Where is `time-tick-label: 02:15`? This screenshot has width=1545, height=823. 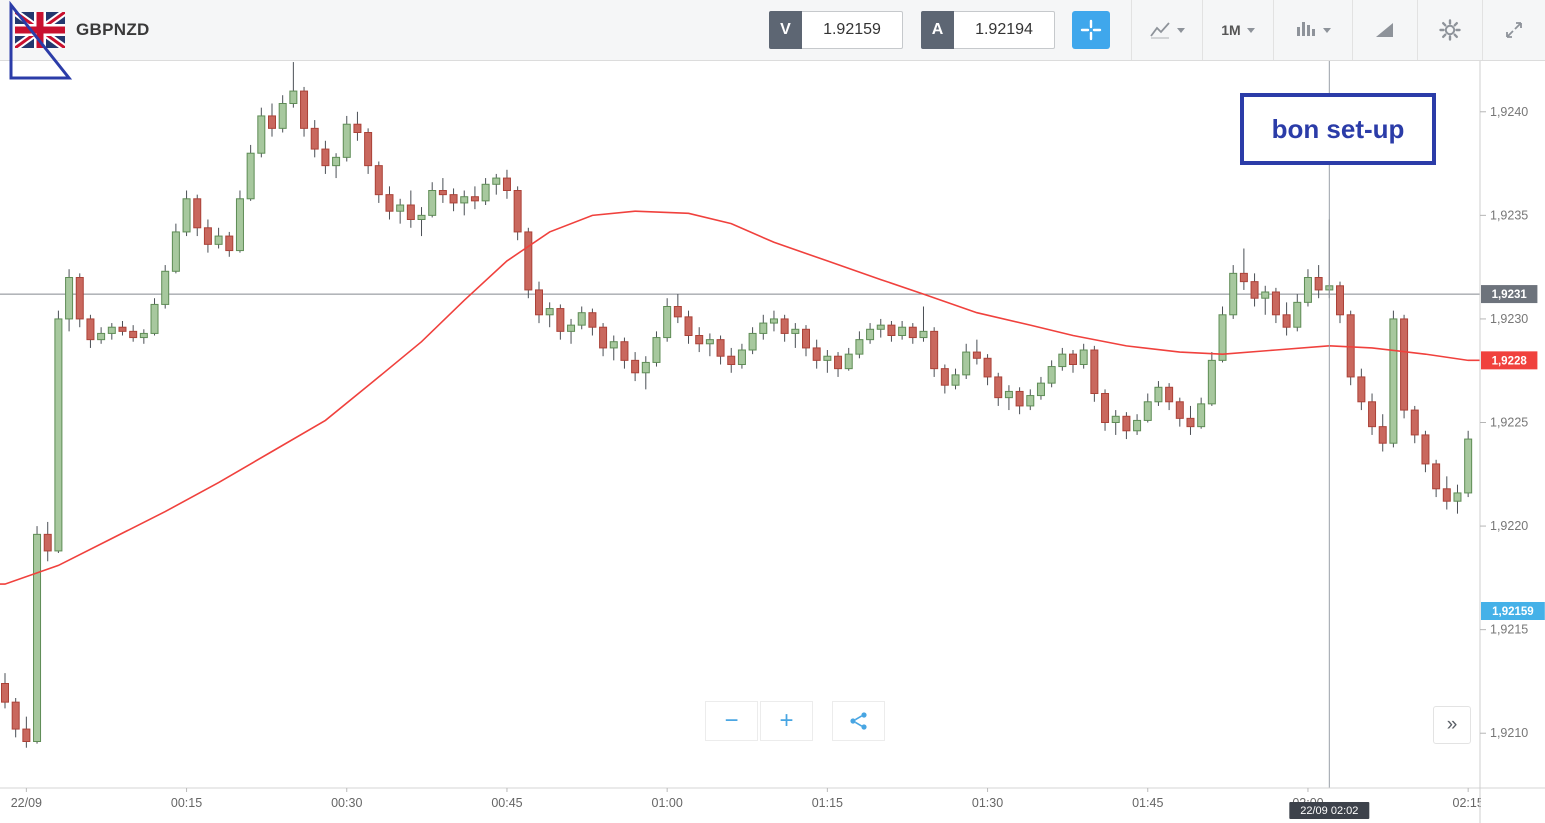
time-tick-label: 02:15 is located at coordinates (1468, 803).